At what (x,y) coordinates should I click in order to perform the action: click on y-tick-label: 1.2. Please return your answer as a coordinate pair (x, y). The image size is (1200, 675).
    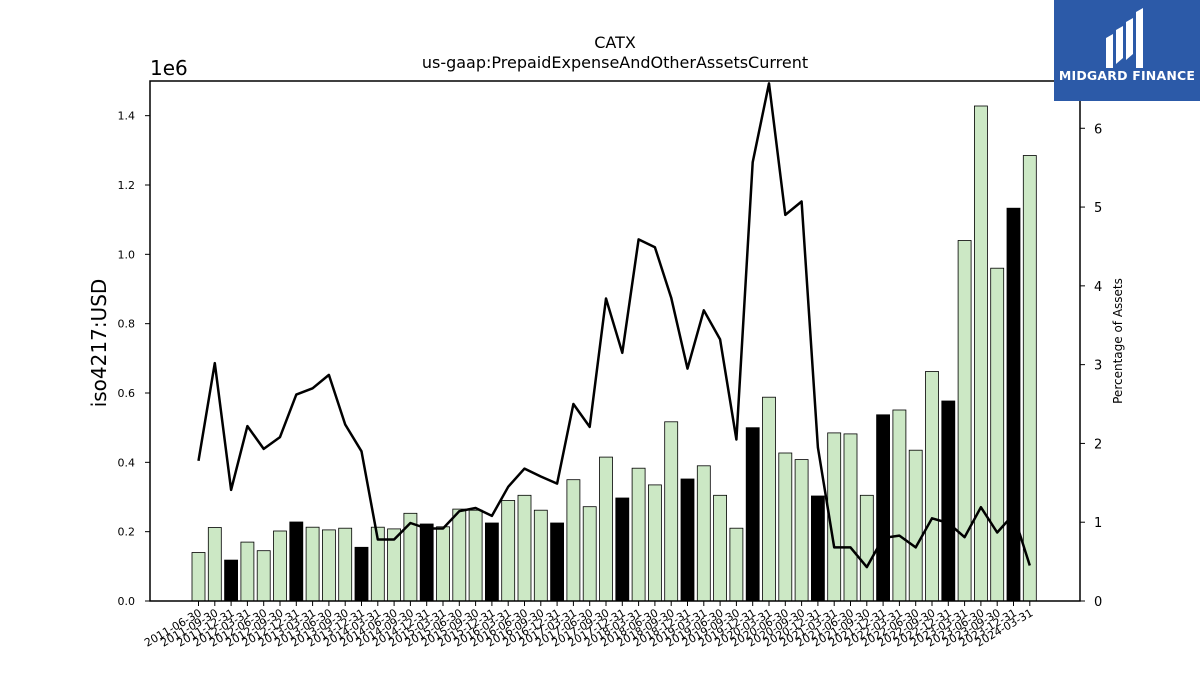
    Looking at the image, I should click on (127, 185).